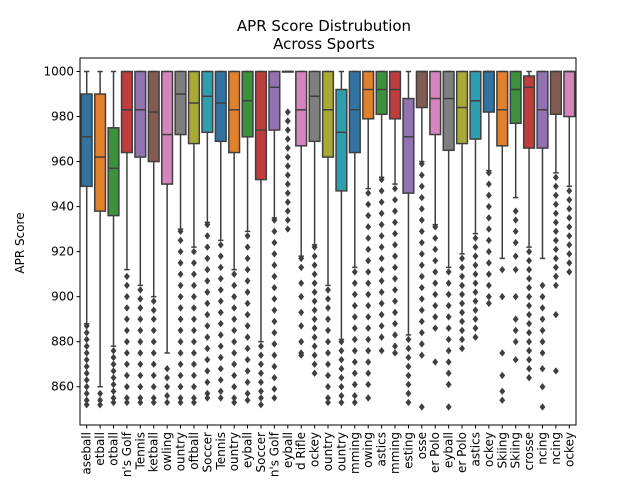  What do you see at coordinates (449, 450) in the screenshot?
I see `x-tick-label: eyball` at bounding box center [449, 450].